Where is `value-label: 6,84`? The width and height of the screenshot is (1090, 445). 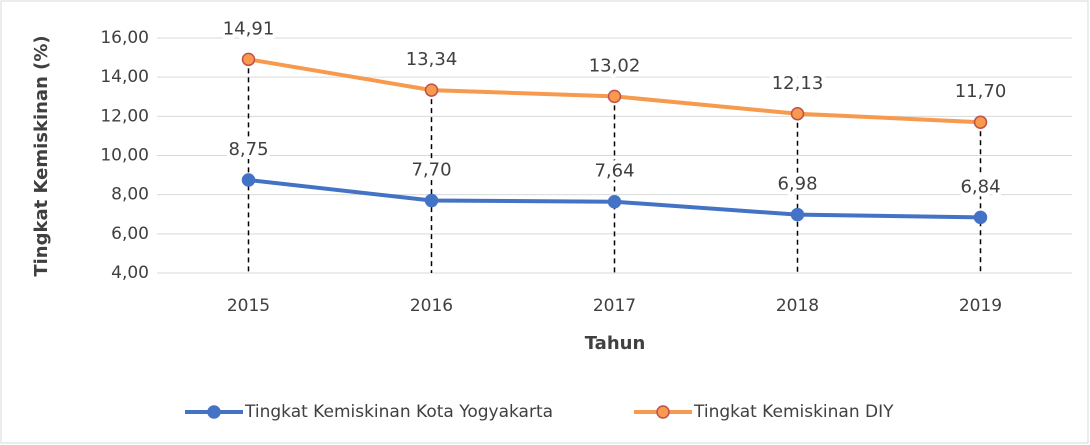 value-label: 6,84 is located at coordinates (980, 186).